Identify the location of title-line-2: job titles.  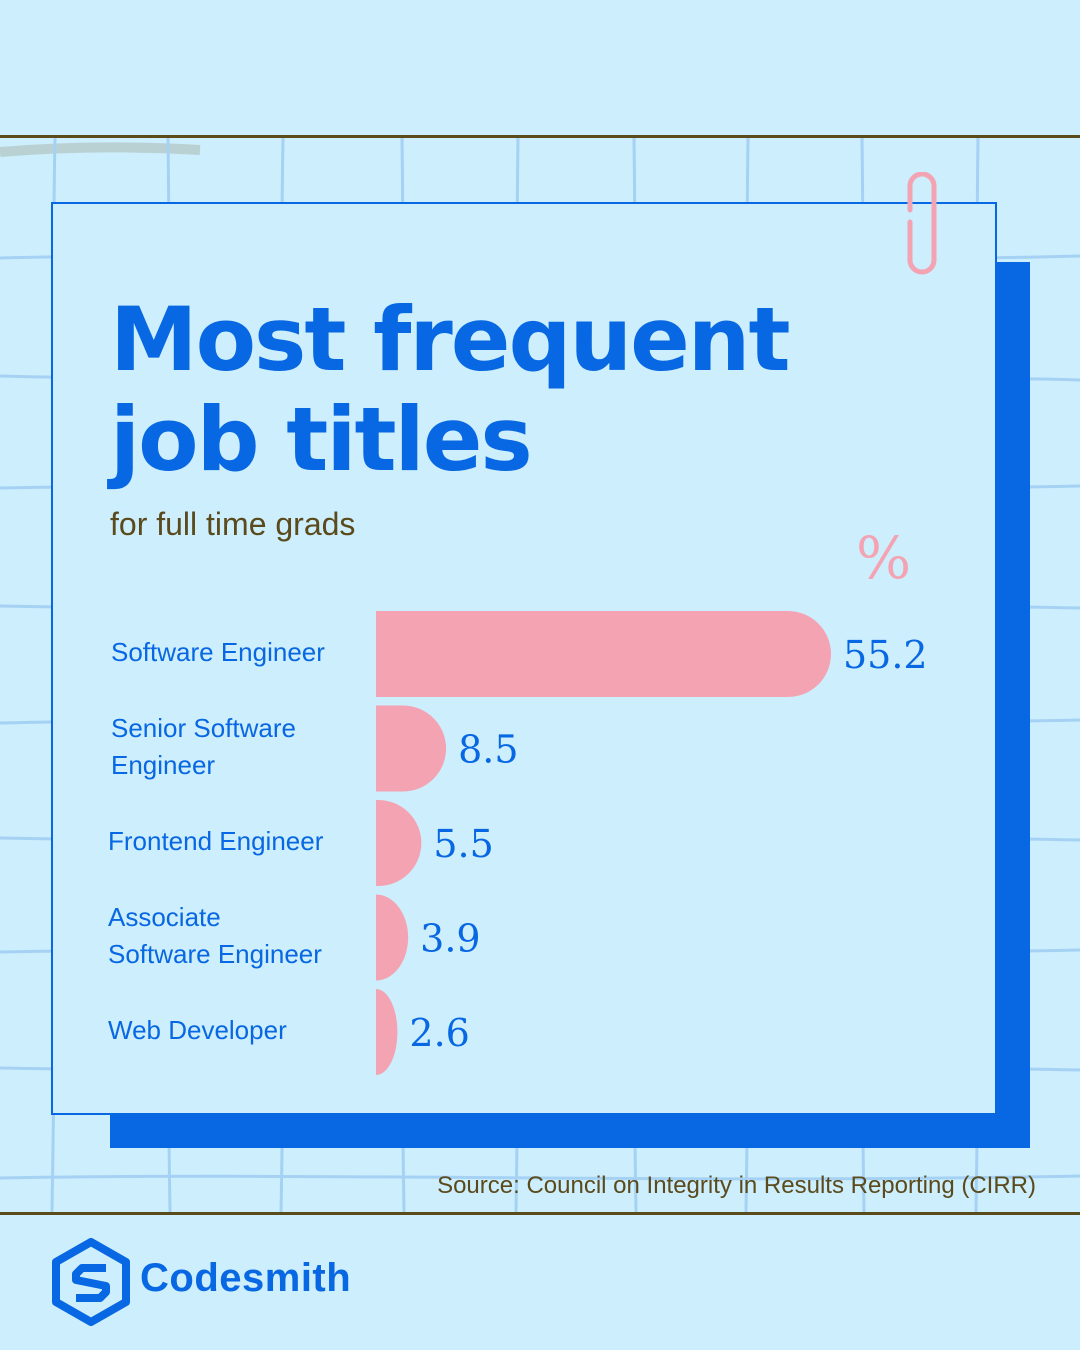
(321, 439).